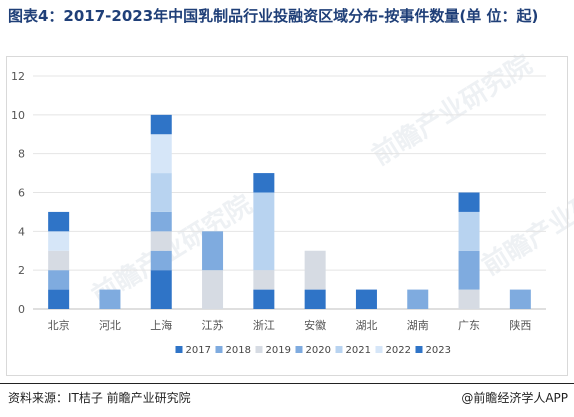  I want to click on y-tick-label: 0, so click(21, 309).